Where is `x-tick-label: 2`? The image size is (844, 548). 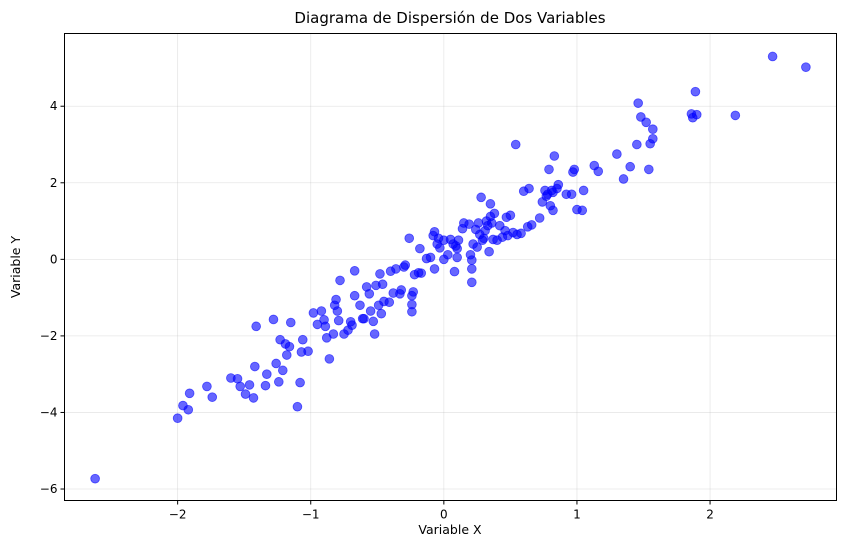
x-tick-label: 2 is located at coordinates (710, 515).